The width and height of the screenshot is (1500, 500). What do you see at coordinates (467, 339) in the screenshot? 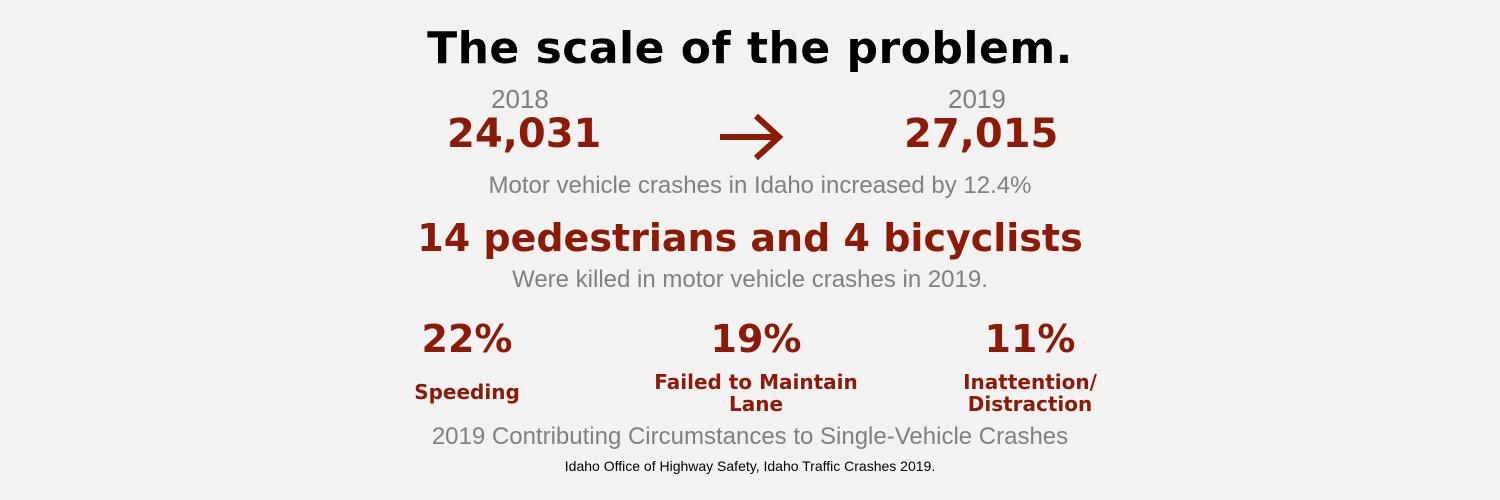
I see `speeding-percent: 22%` at bounding box center [467, 339].